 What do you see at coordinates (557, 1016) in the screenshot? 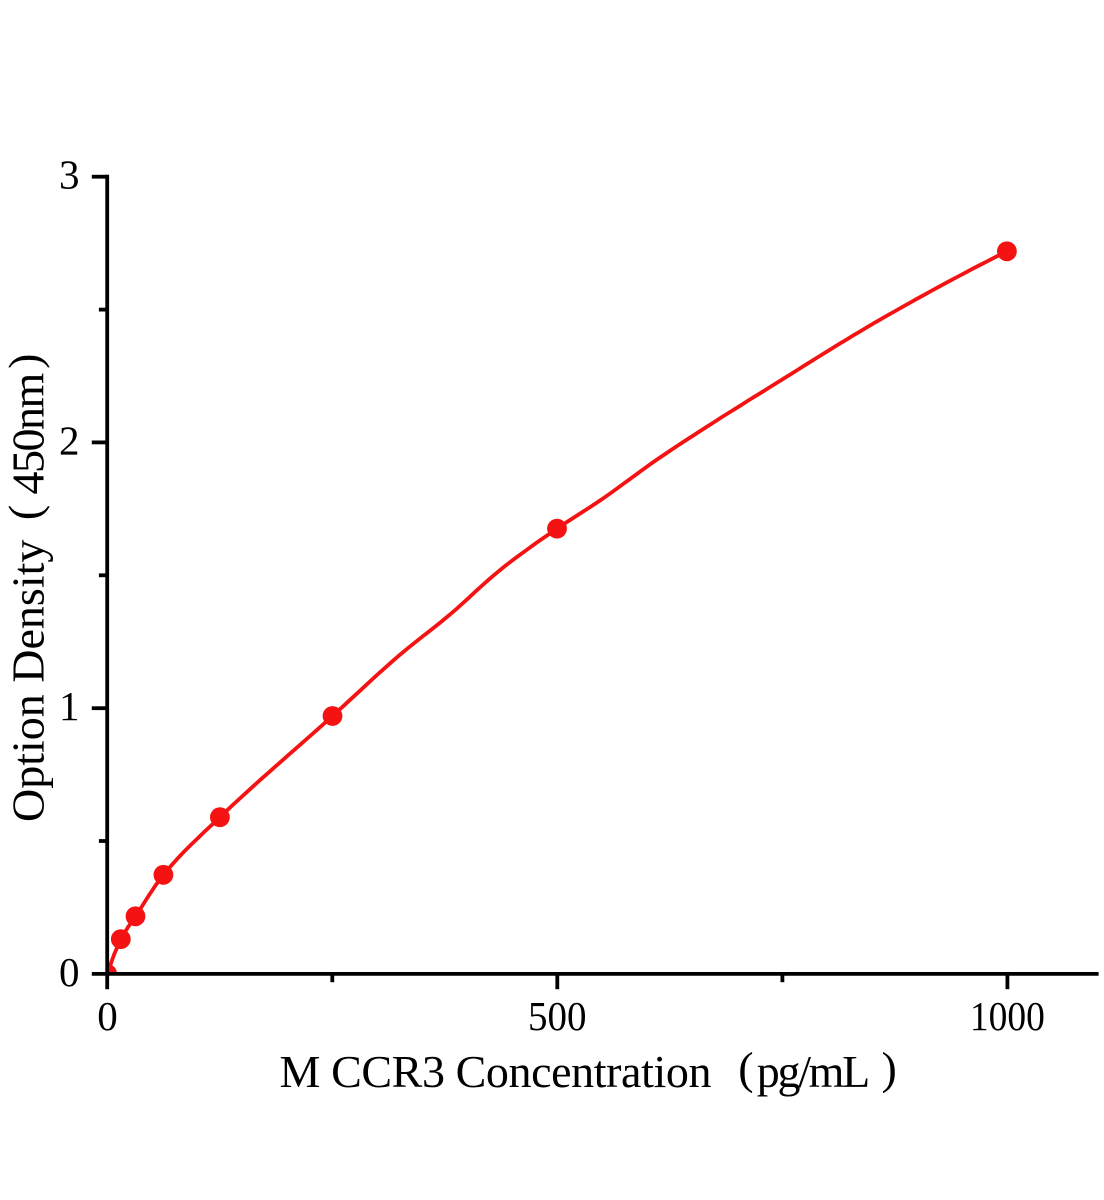
I see `svg-text: 500` at bounding box center [557, 1016].